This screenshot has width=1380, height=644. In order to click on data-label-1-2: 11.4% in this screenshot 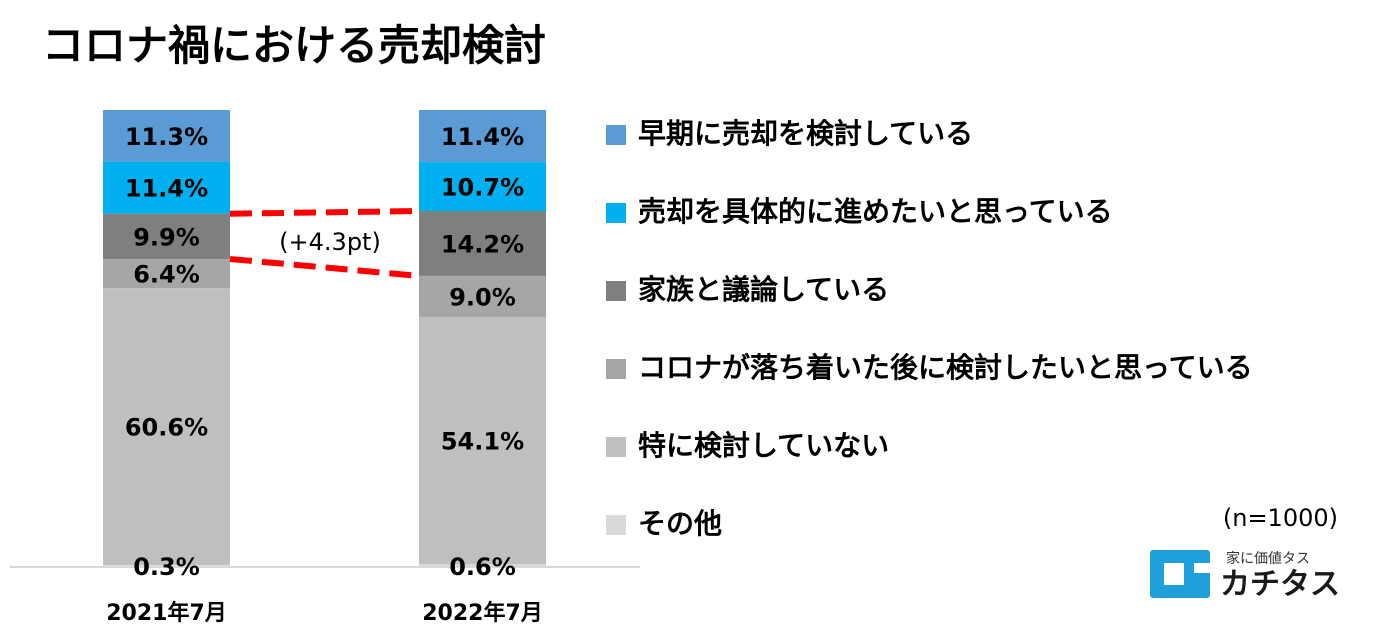, I will do `click(166, 189)`.